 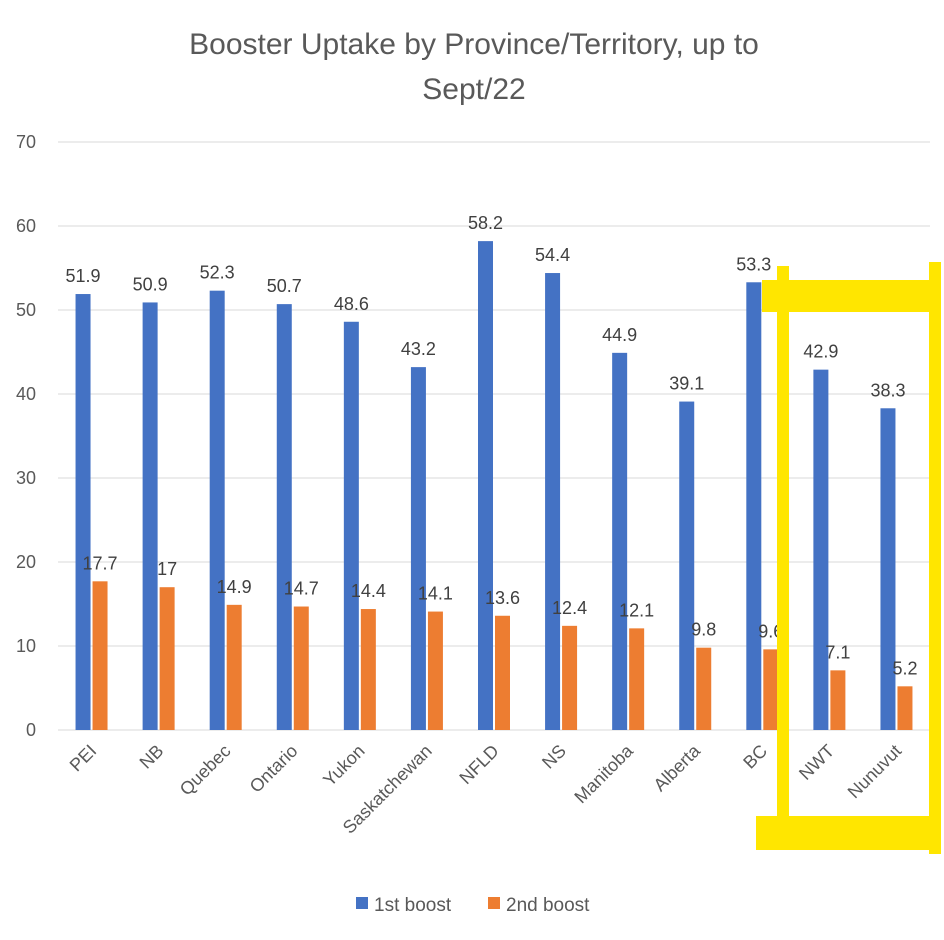 I want to click on bar-1st-boost-yukon, so click(x=351, y=525).